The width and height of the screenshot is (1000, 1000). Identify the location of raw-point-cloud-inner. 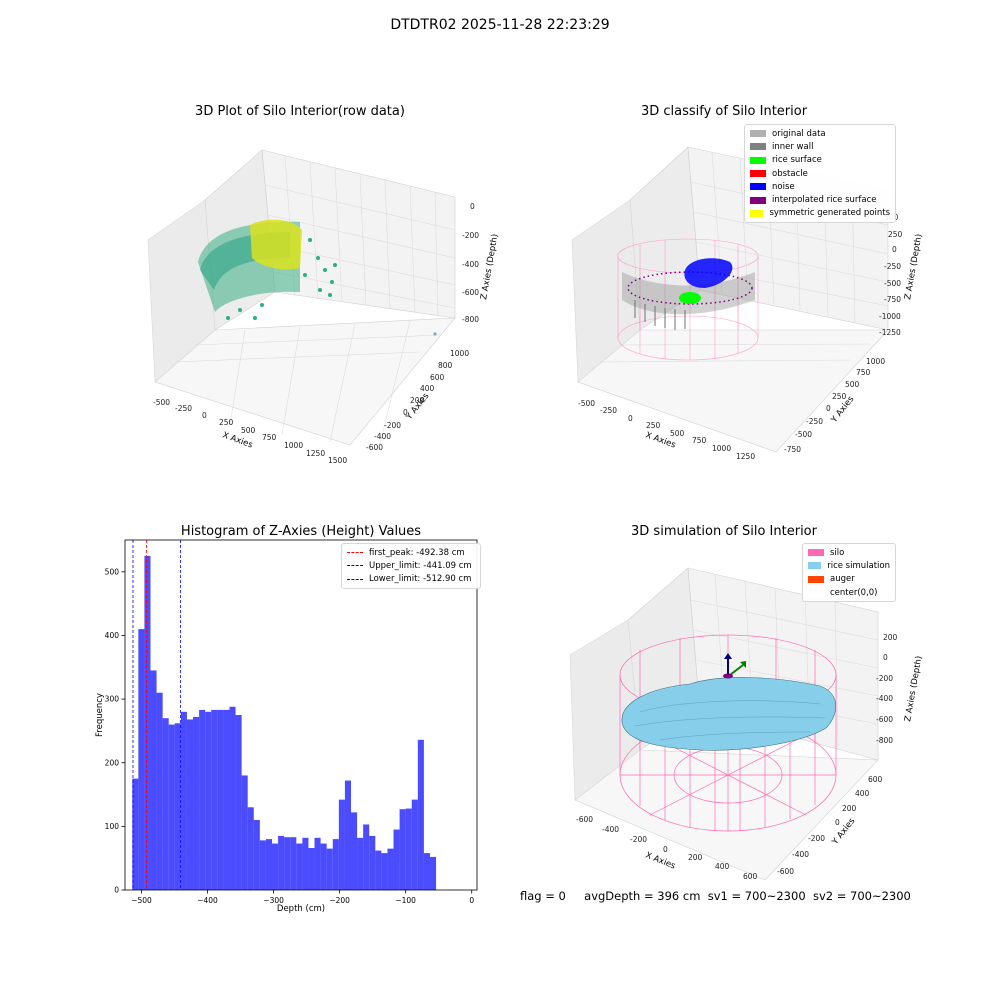
(245, 261).